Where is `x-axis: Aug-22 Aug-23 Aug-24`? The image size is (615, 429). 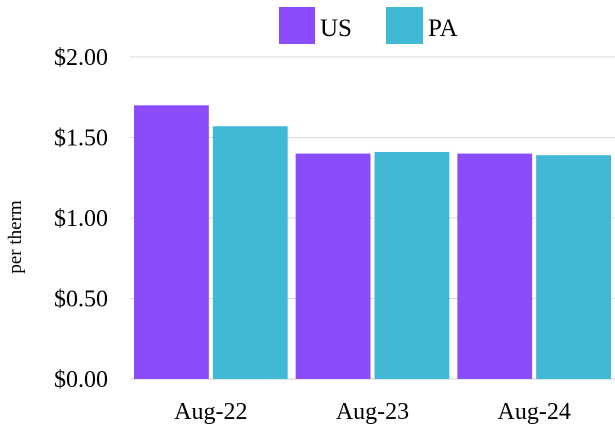
x-axis: Aug-22 Aug-23 Aug-24 is located at coordinates (372, 412).